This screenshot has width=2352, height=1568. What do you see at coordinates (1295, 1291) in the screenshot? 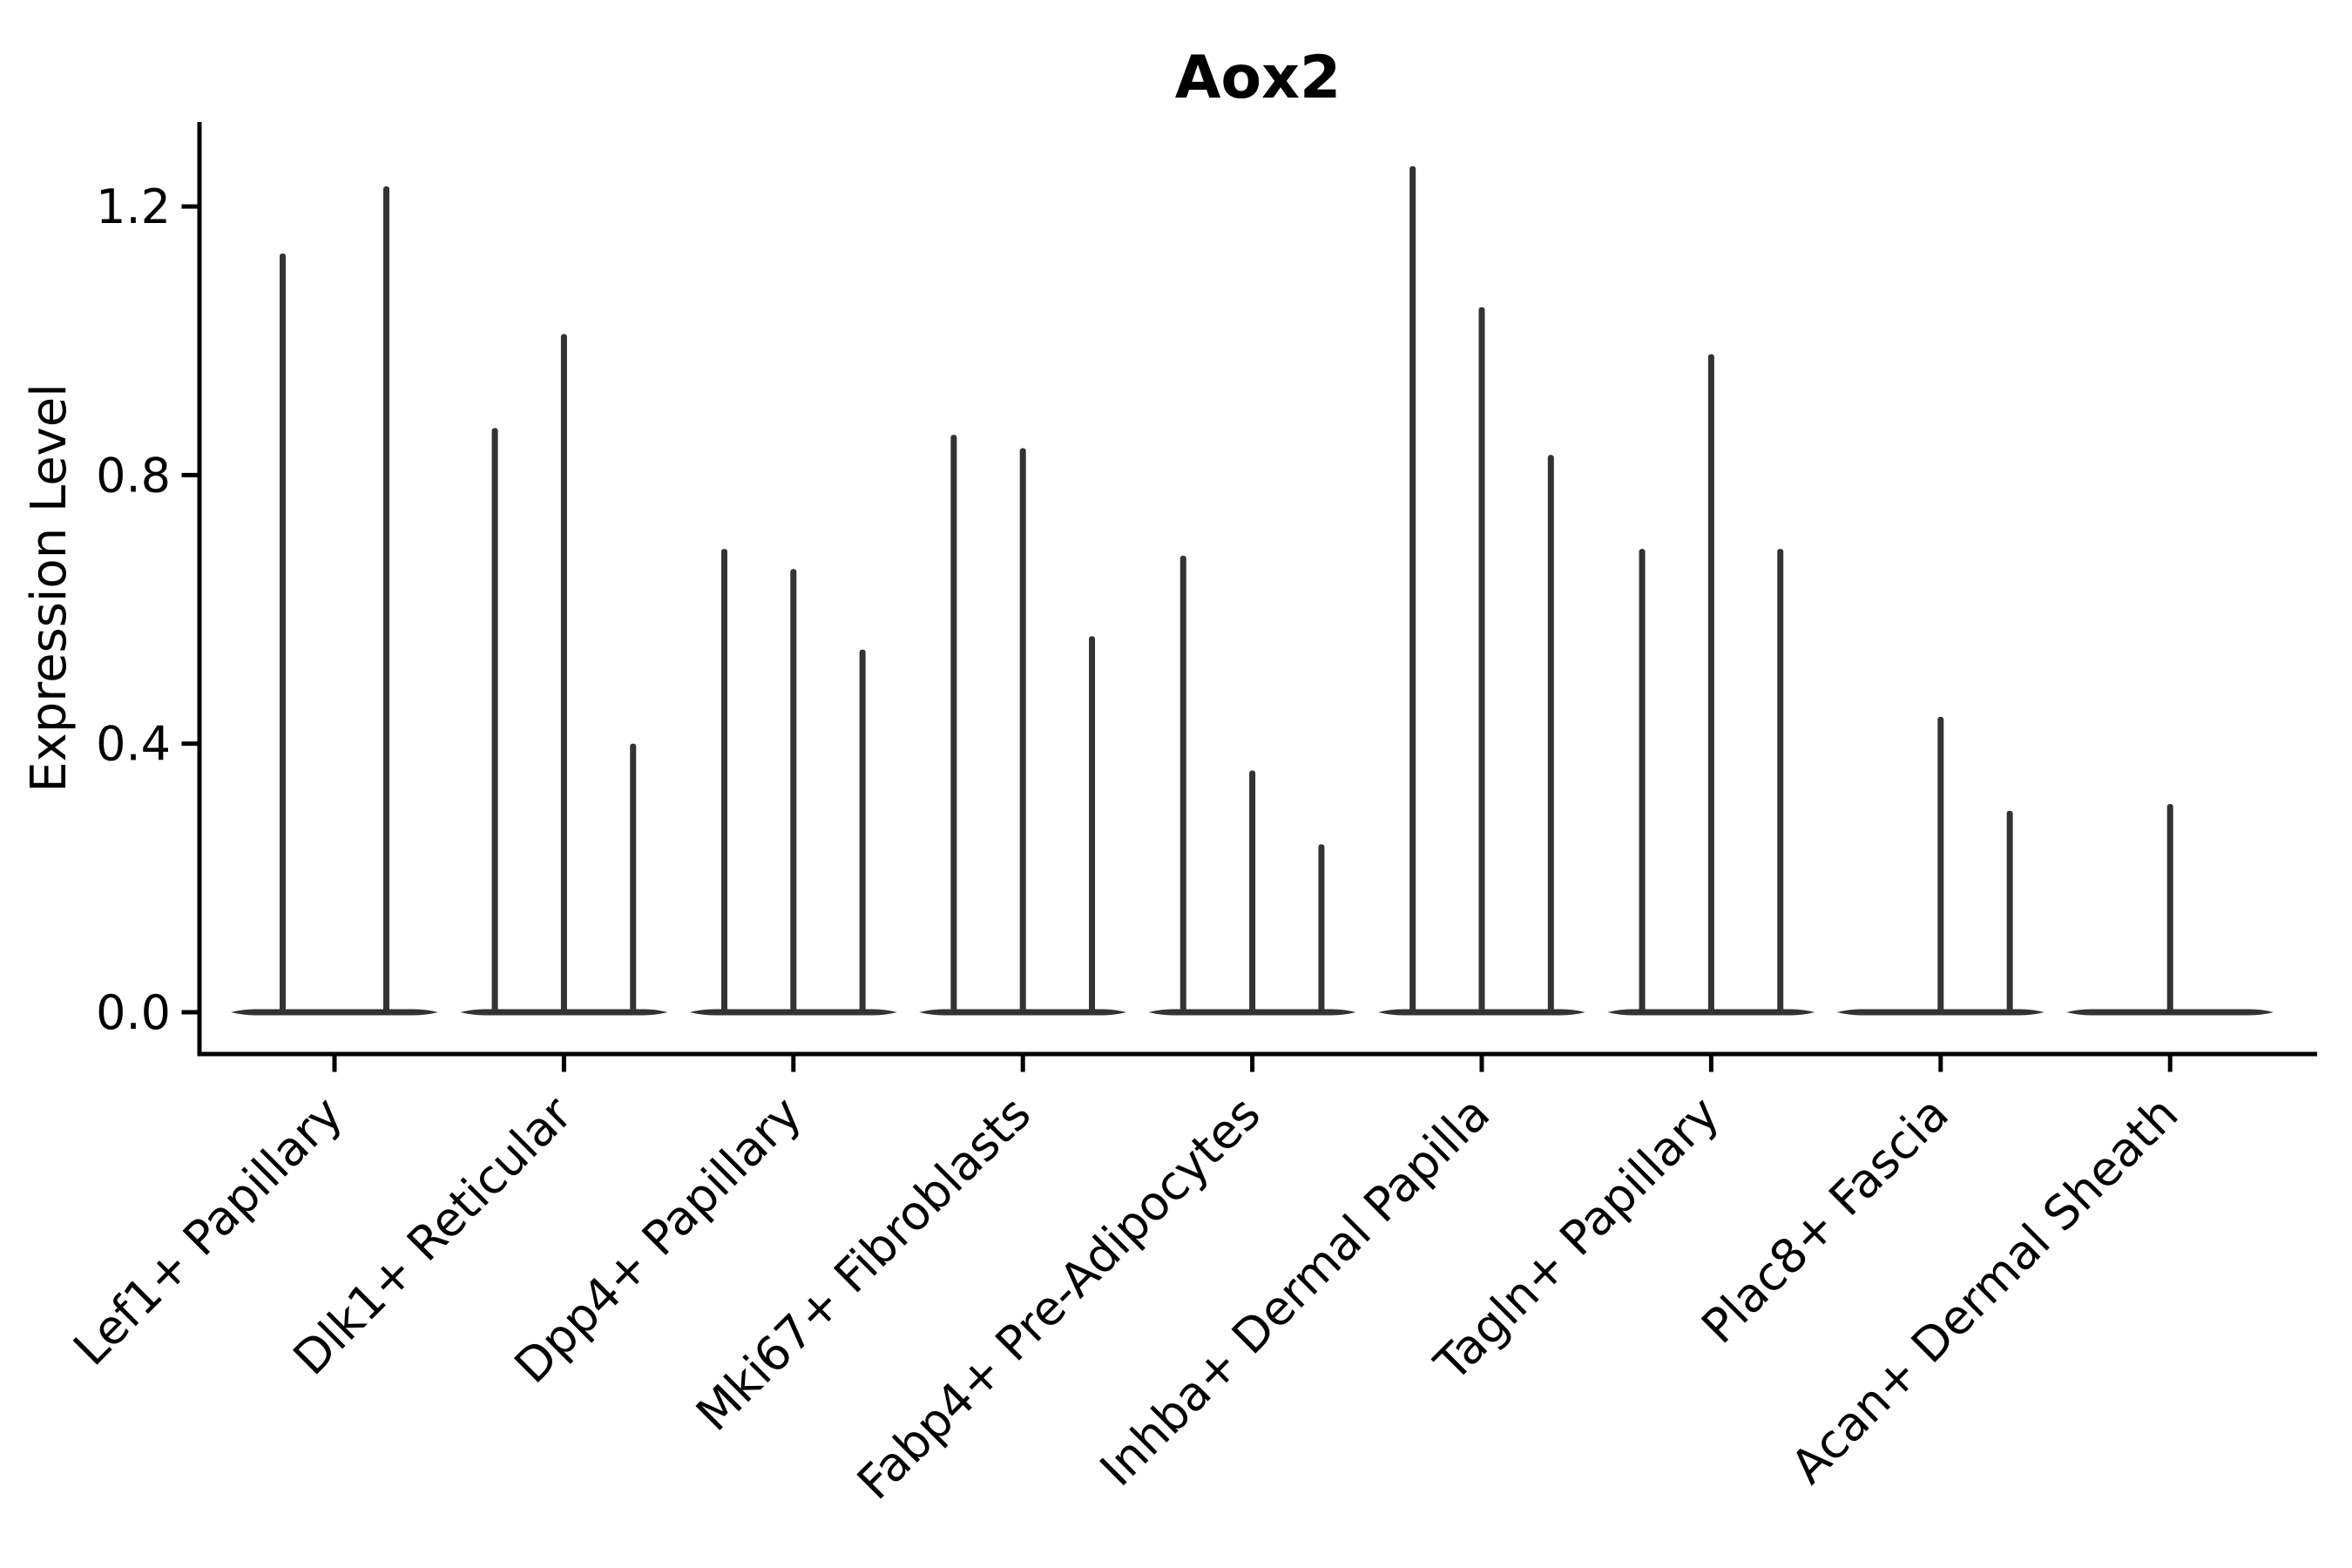
I see `x-tick-label: Inhba+ Dermal Papilla` at bounding box center [1295, 1291].